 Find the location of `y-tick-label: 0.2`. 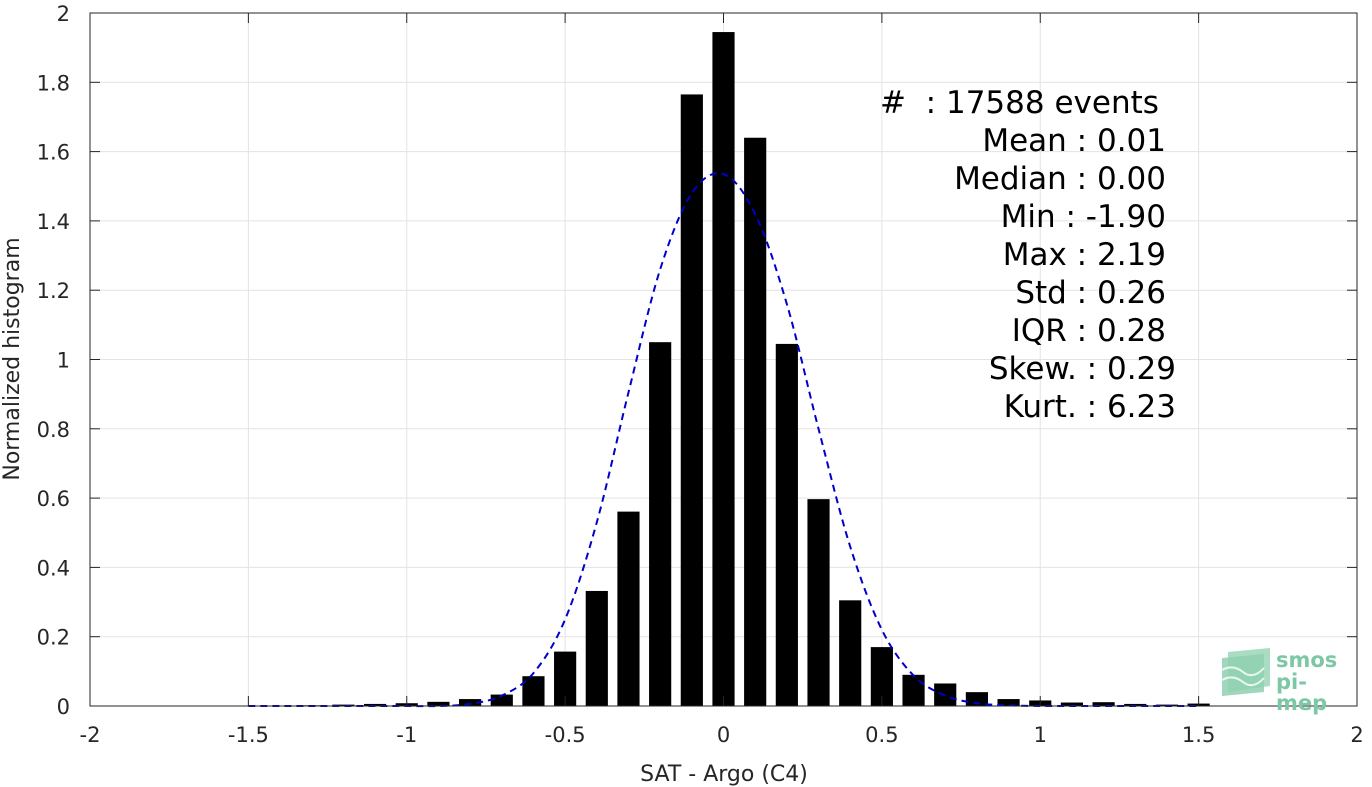

y-tick-label: 0.2 is located at coordinates (53, 638).